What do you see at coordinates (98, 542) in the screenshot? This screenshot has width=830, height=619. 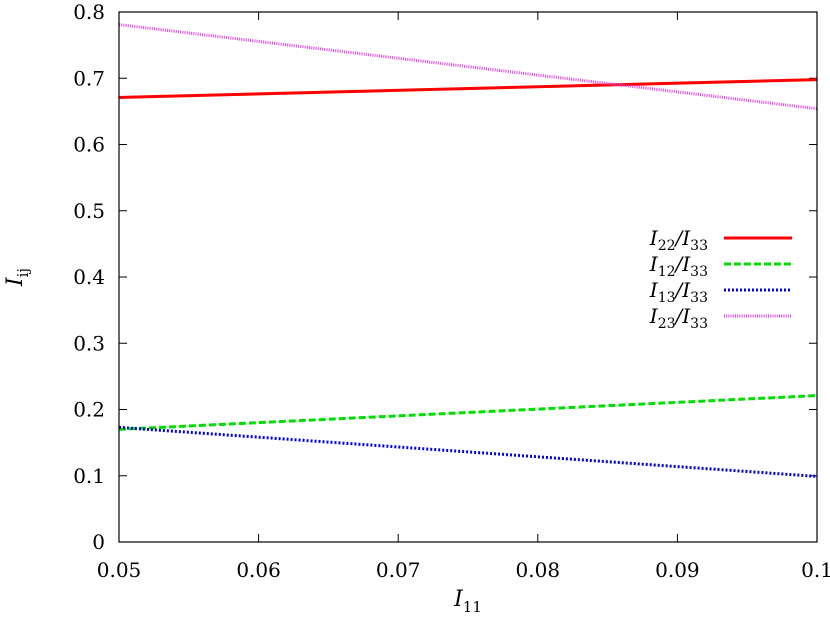 I see `y-tick-label: 0` at bounding box center [98, 542].